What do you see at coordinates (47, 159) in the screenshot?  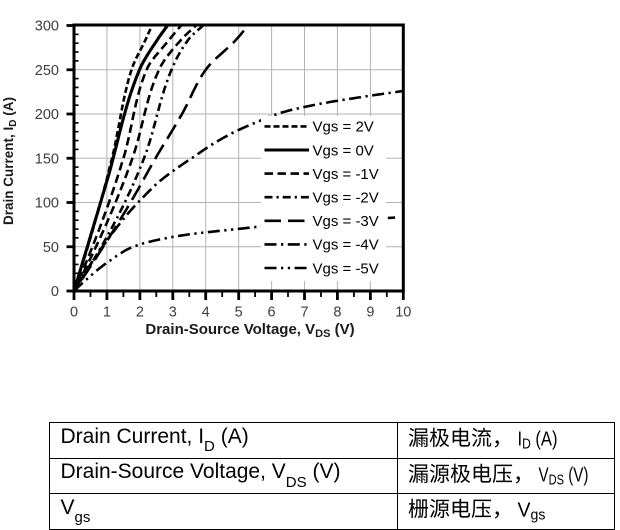 I see `svg-text: 150` at bounding box center [47, 159].